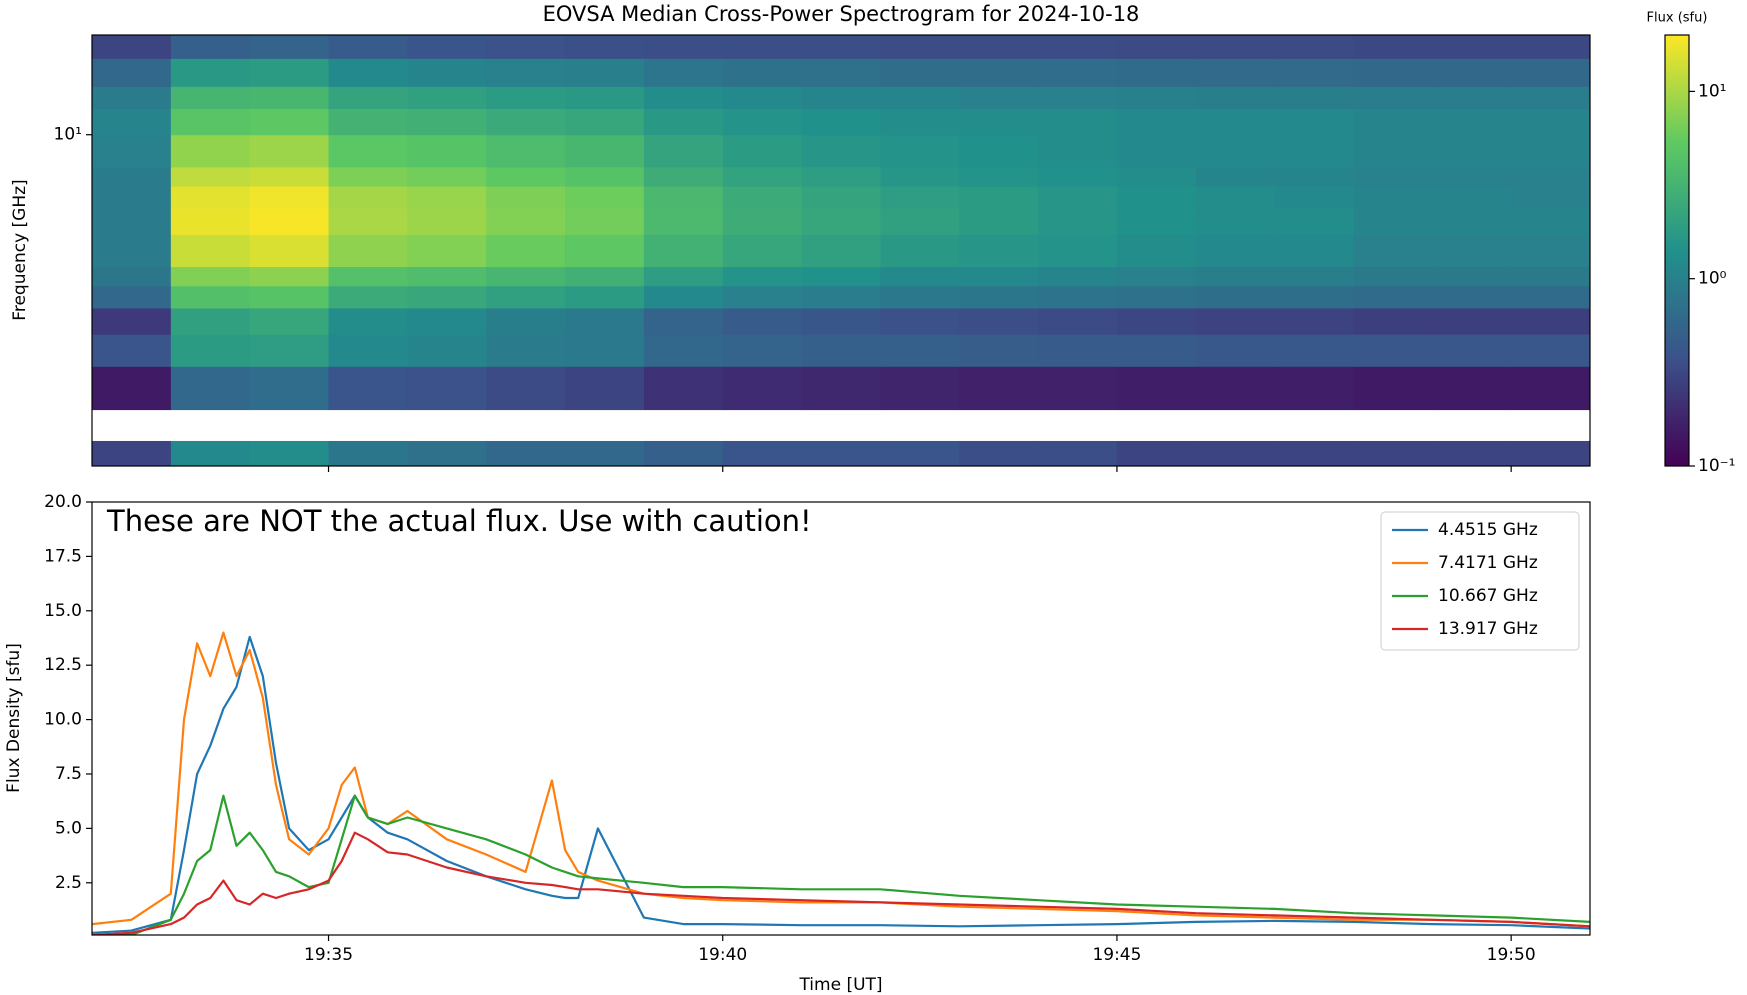 Image resolution: width=1747 pixels, height=995 pixels. I want to click on series-line, so click(841, 864).